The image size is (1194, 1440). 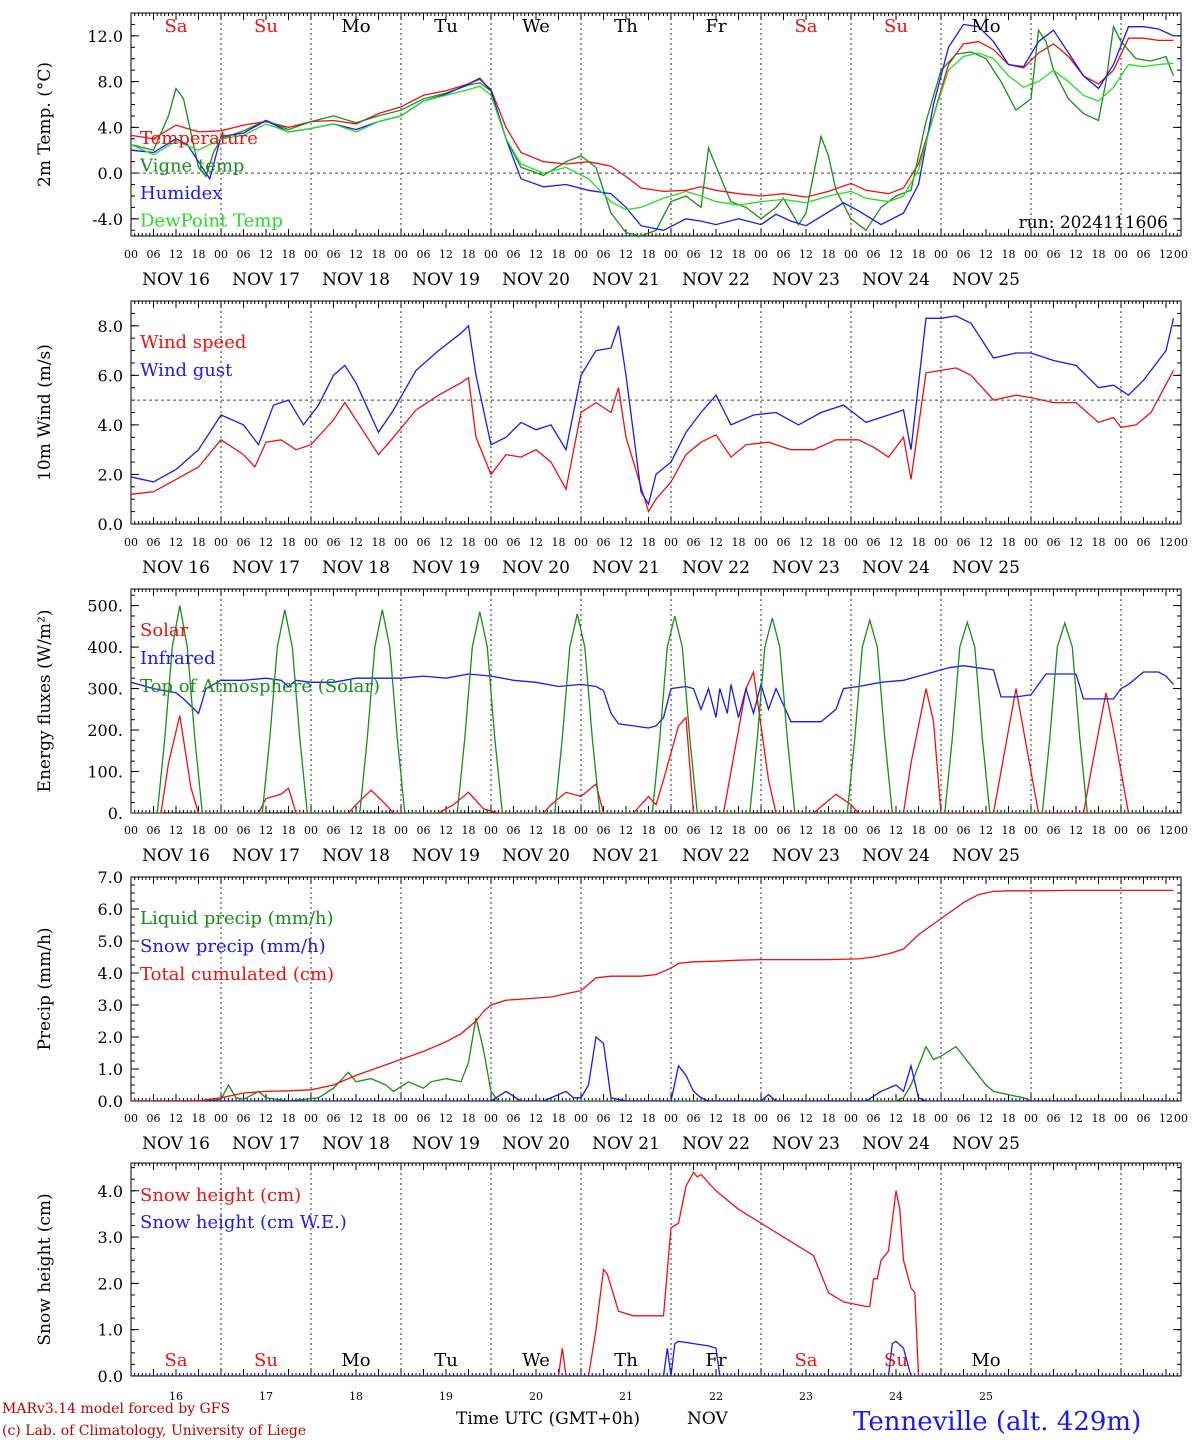 I want to click on day-name: Sa, so click(x=175, y=1360).